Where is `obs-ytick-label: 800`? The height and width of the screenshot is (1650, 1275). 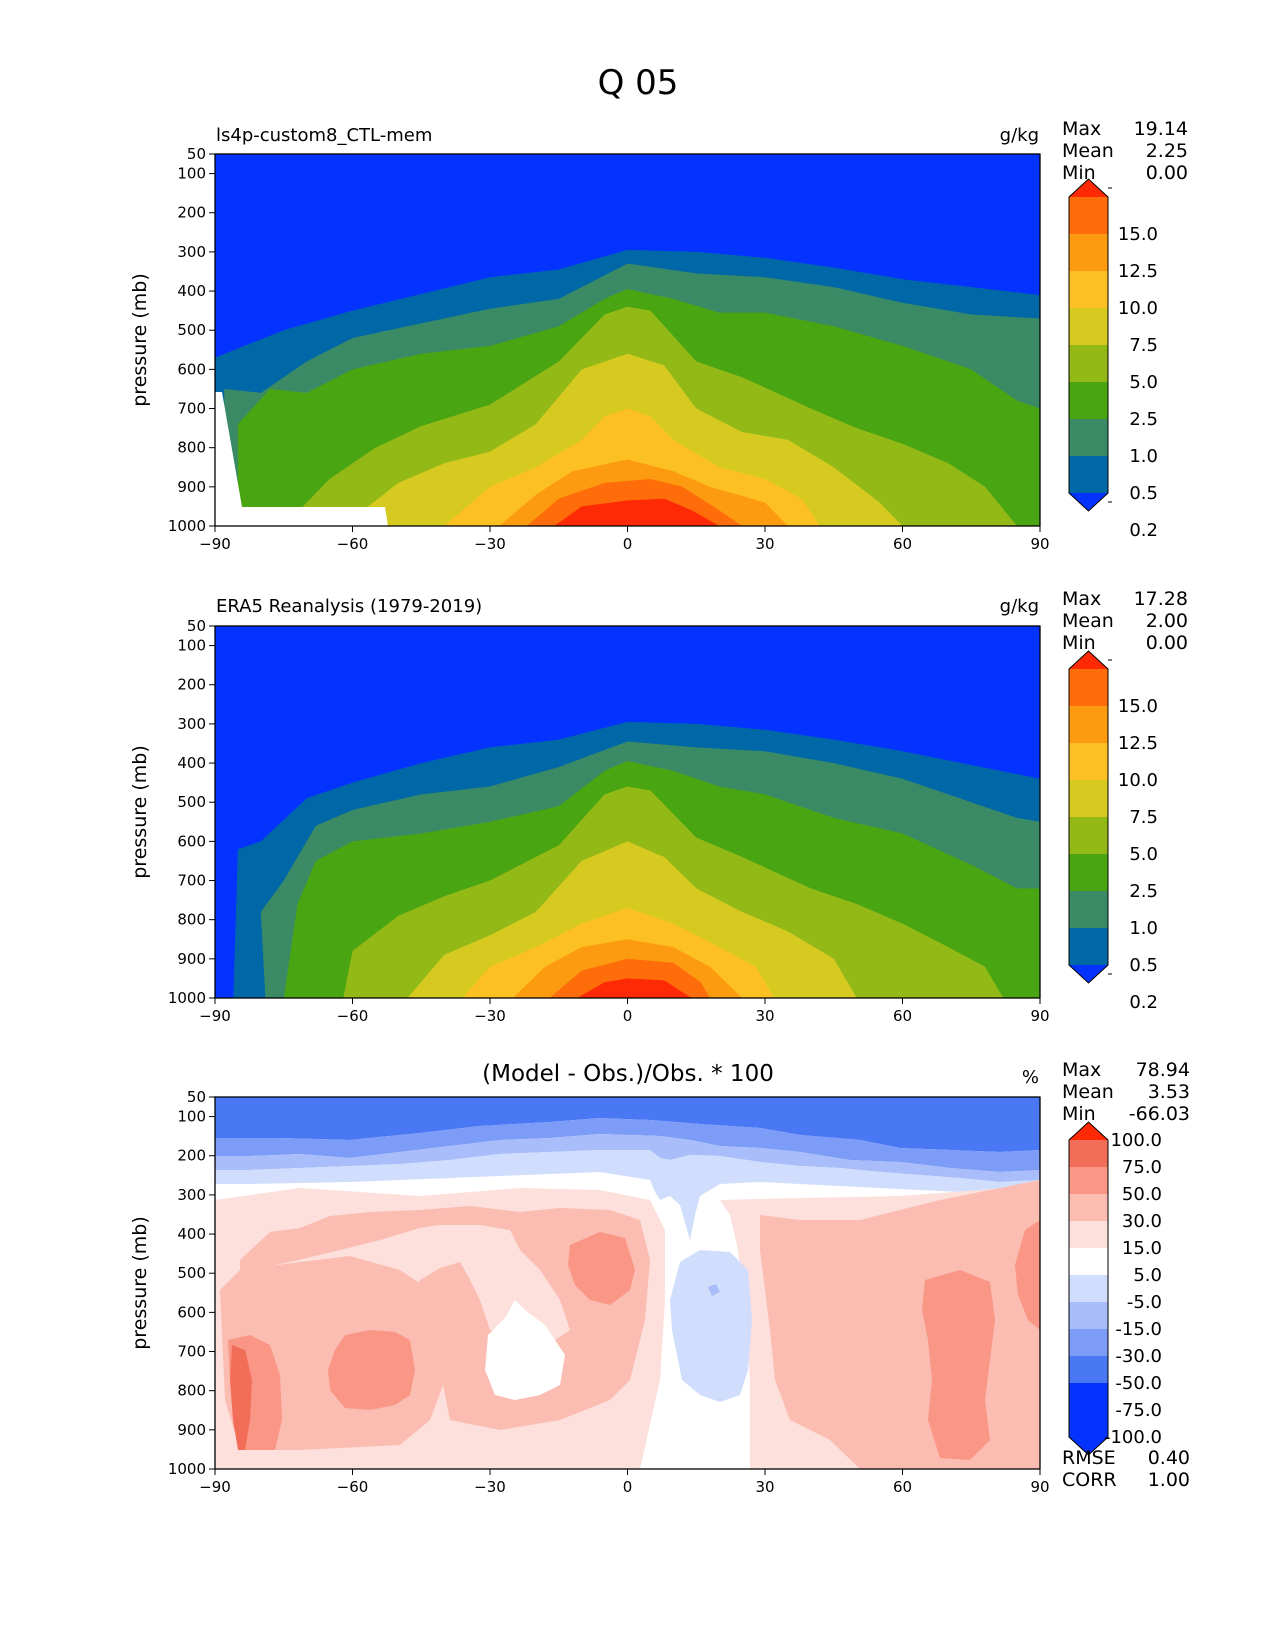
obs-ytick-label: 800 is located at coordinates (191, 920).